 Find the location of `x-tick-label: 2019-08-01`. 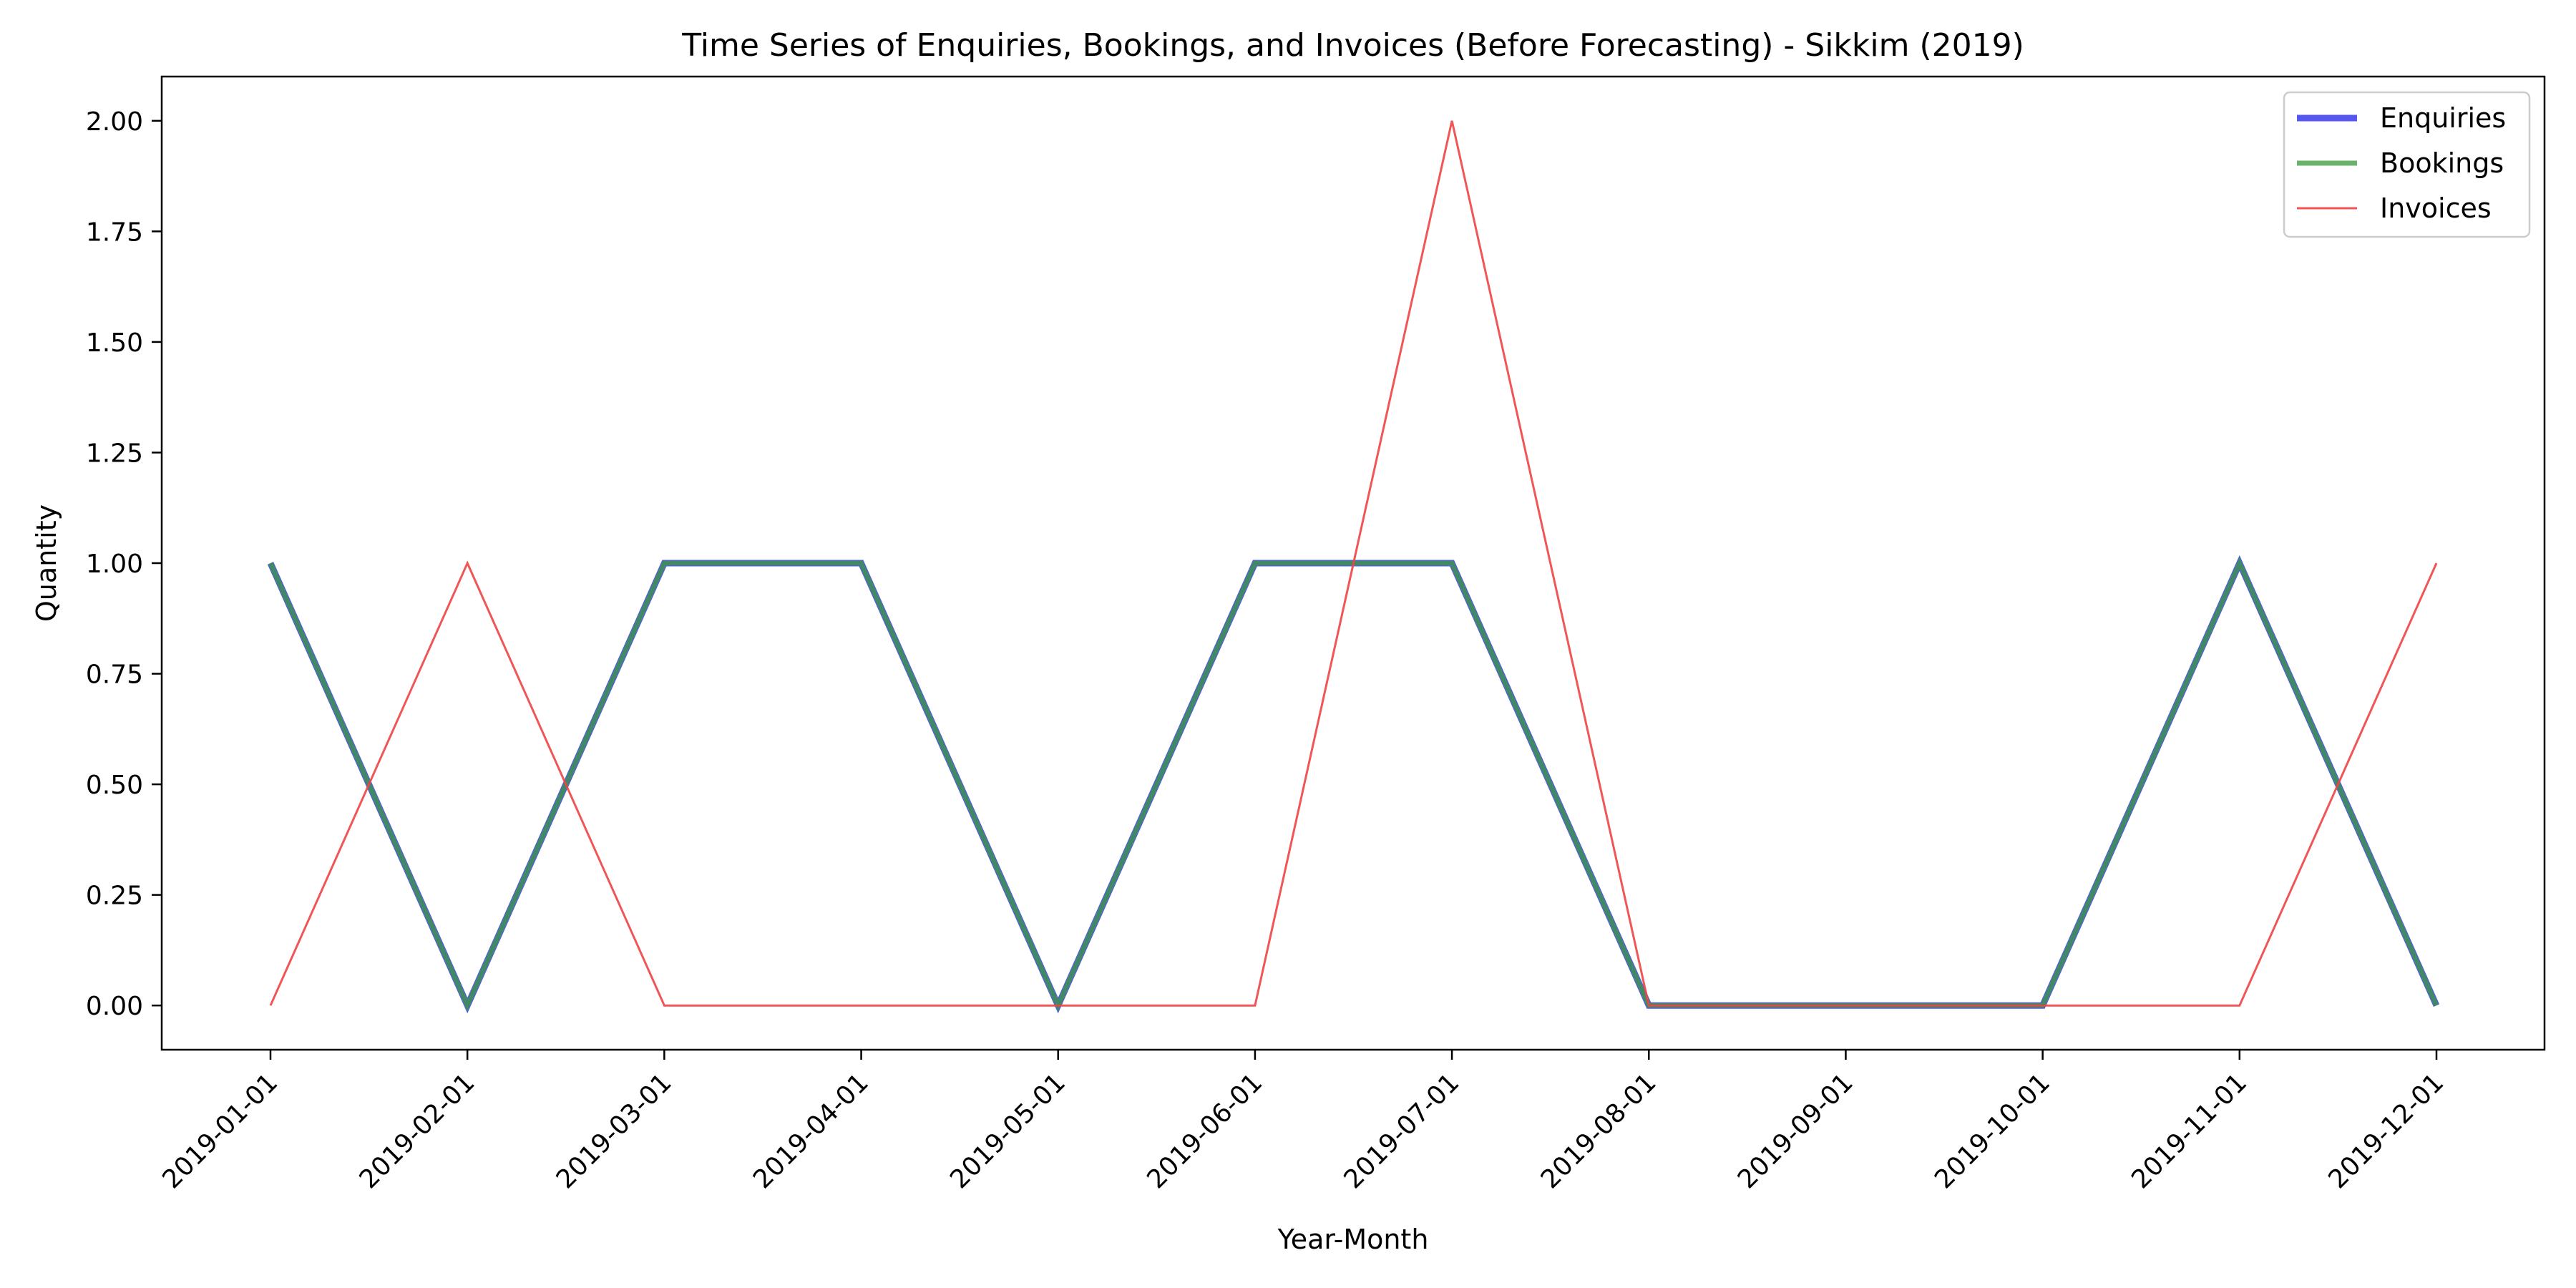

x-tick-label: 2019-08-01 is located at coordinates (1599, 1131).